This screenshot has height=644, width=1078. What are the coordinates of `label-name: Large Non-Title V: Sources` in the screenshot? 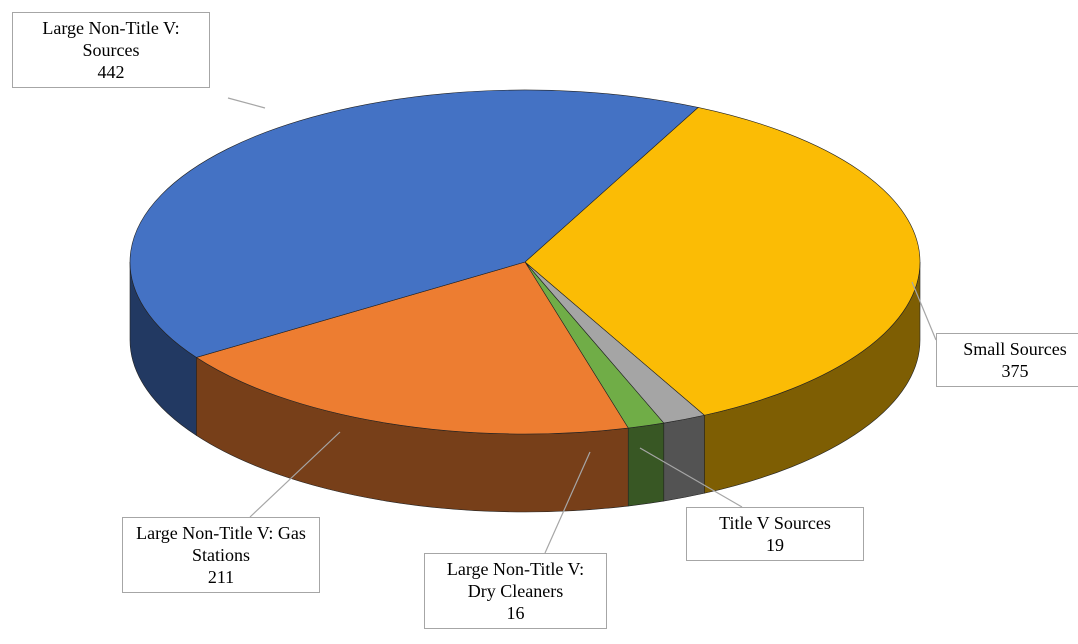 It's located at (111, 39).